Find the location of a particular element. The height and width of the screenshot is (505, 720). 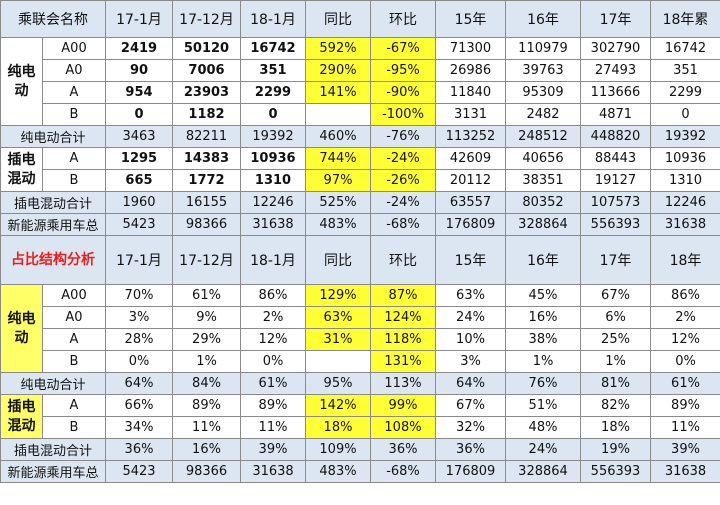

cell: 34% is located at coordinates (139, 427).